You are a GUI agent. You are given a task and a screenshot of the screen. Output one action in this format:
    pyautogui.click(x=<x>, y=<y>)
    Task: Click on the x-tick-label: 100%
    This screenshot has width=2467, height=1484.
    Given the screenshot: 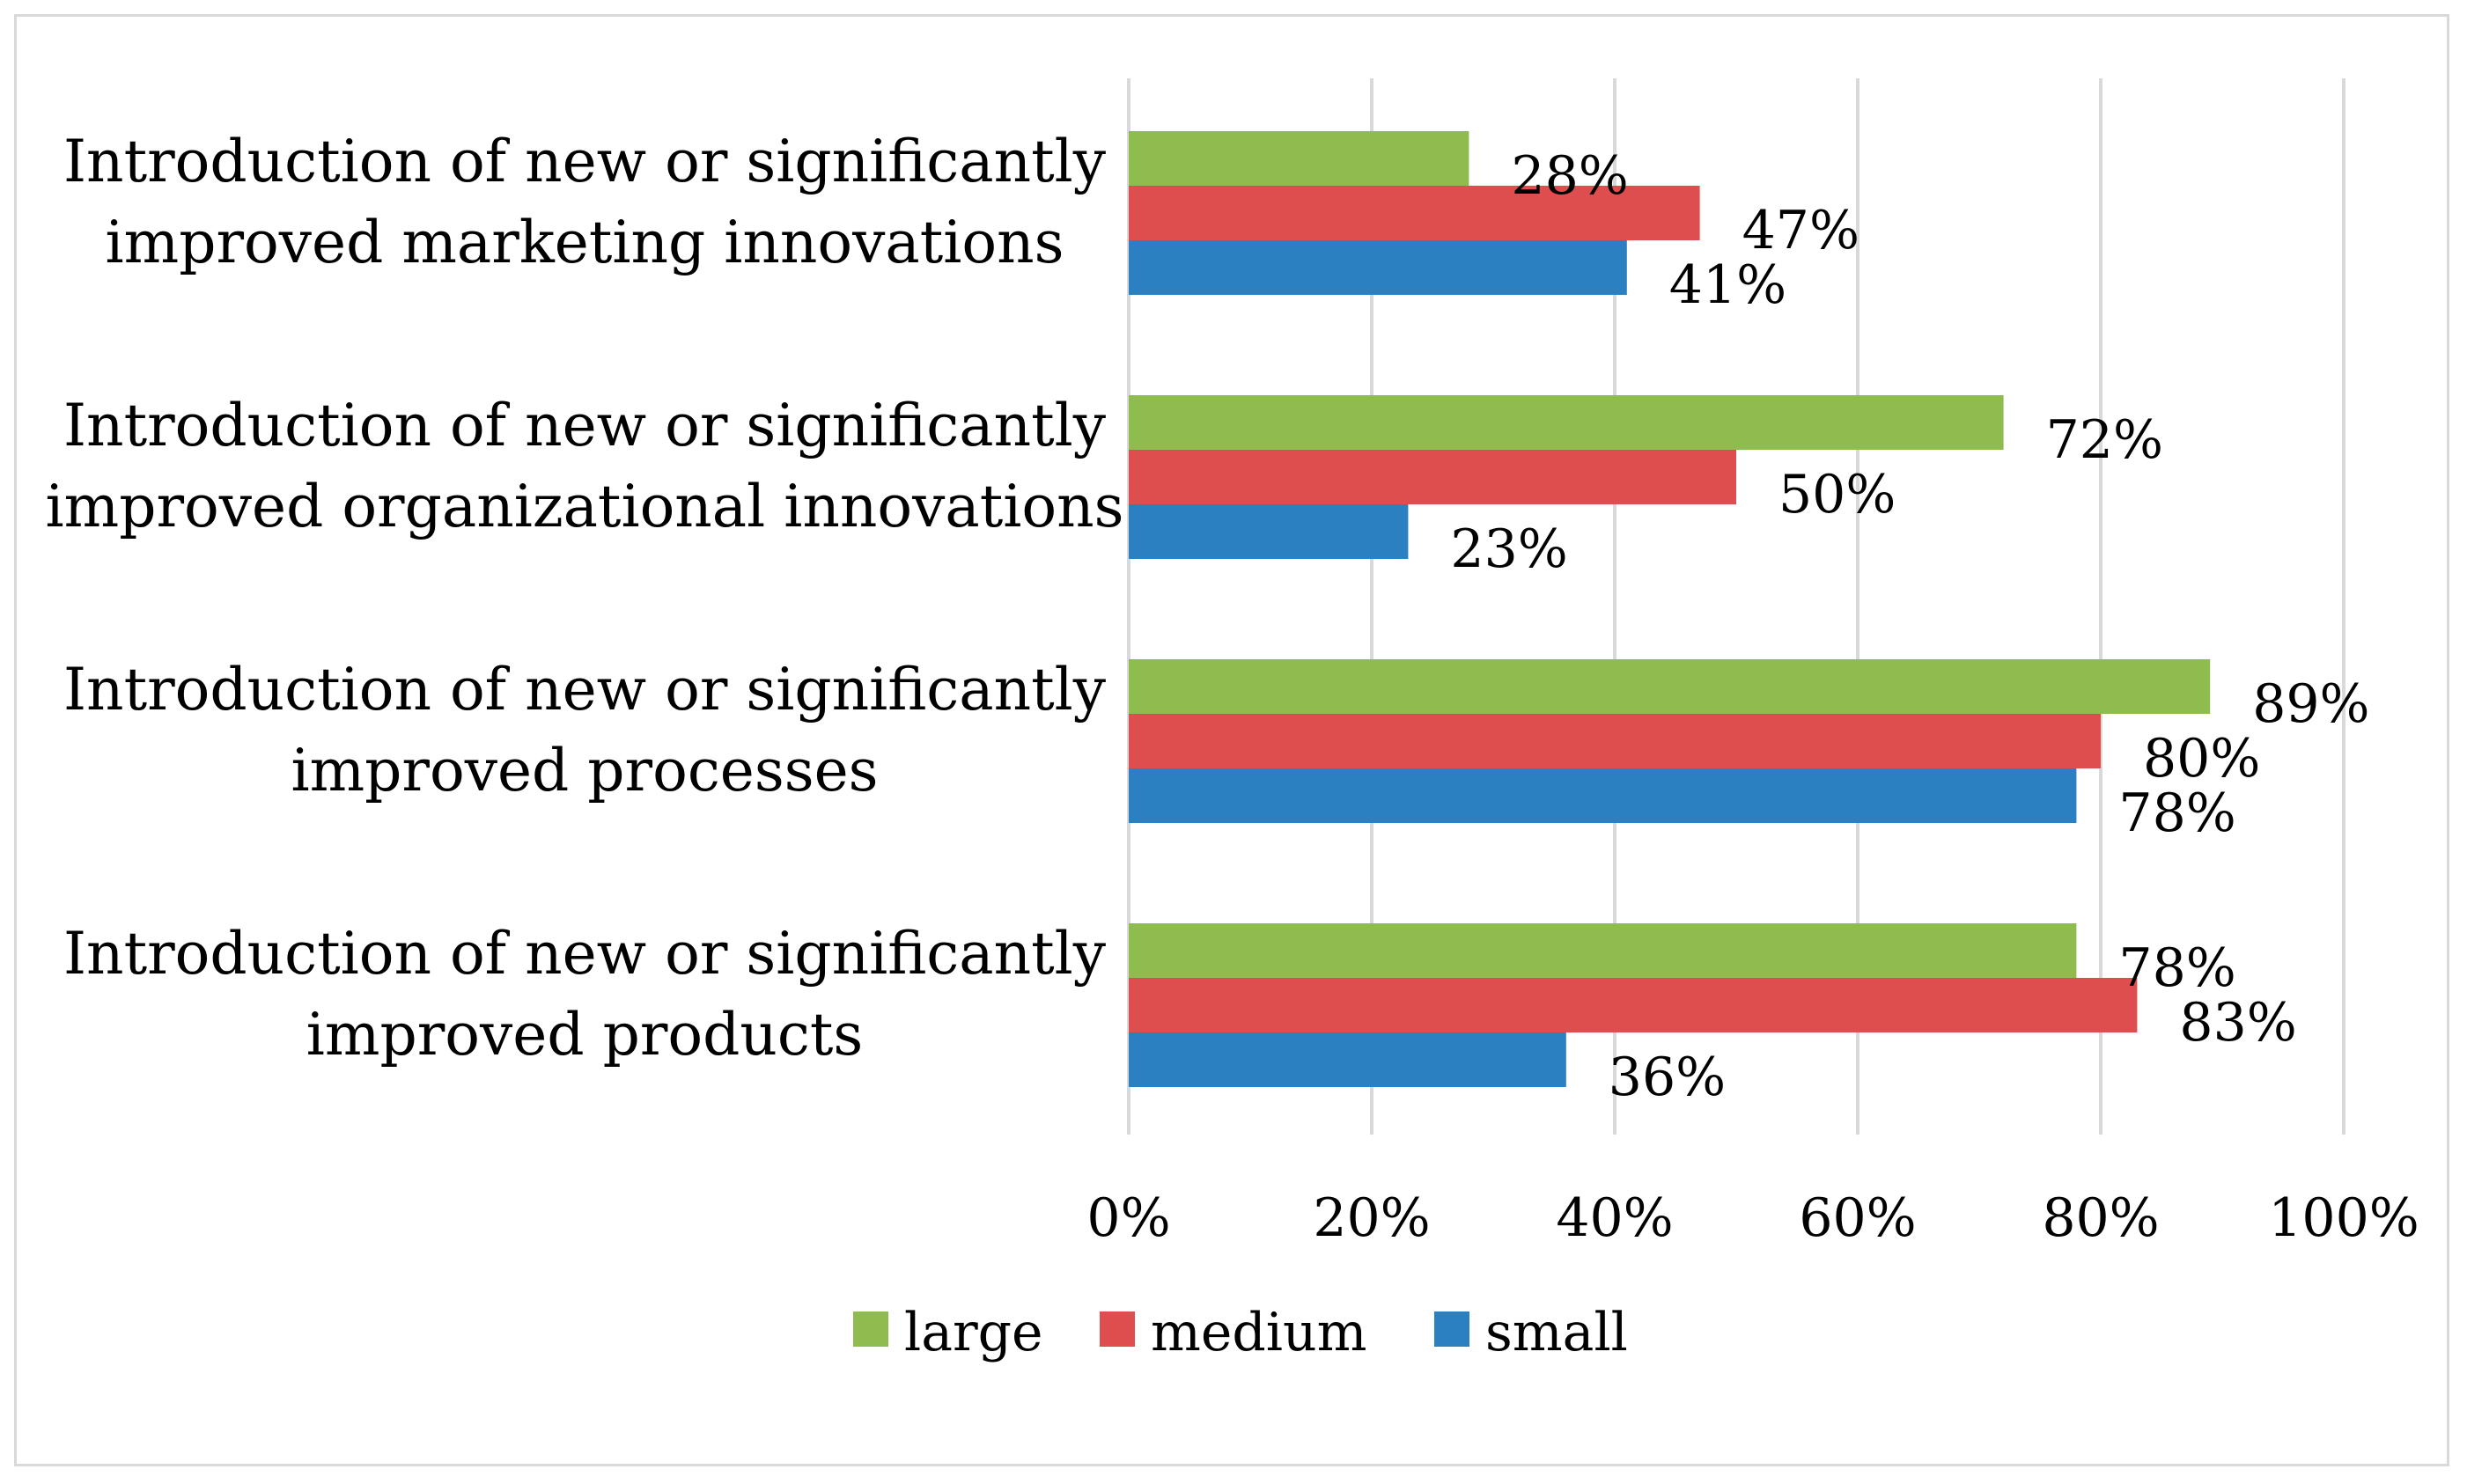 What is the action you would take?
    pyautogui.click(x=2343, y=1218)
    